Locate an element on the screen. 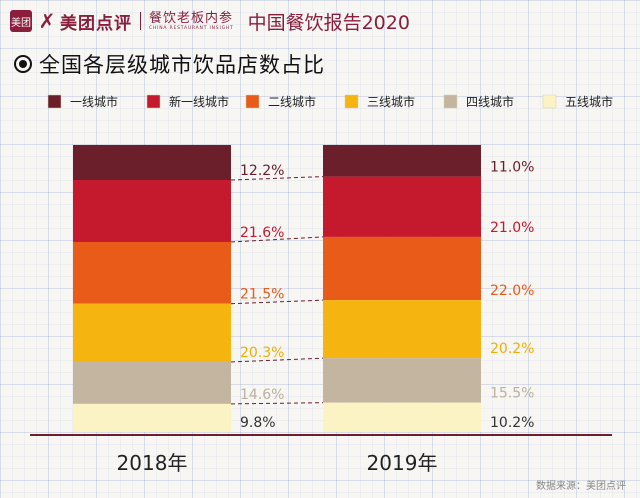  meituan-logo-icon: 美团 is located at coordinates (21, 21).